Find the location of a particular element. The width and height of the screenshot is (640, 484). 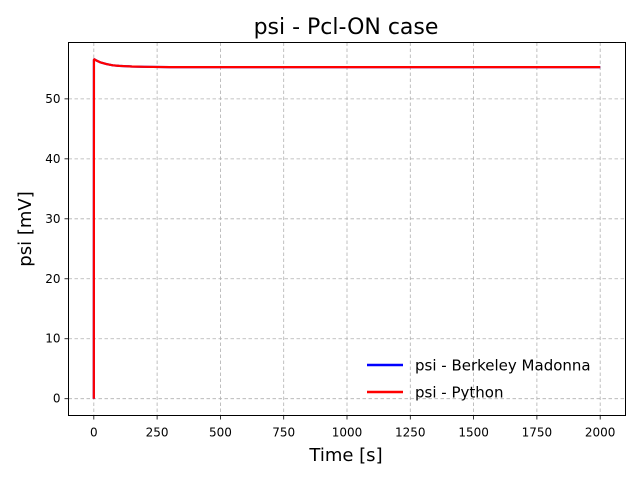

legend: psi - Berkeley Madonna psi - Python is located at coordinates (479, 379).